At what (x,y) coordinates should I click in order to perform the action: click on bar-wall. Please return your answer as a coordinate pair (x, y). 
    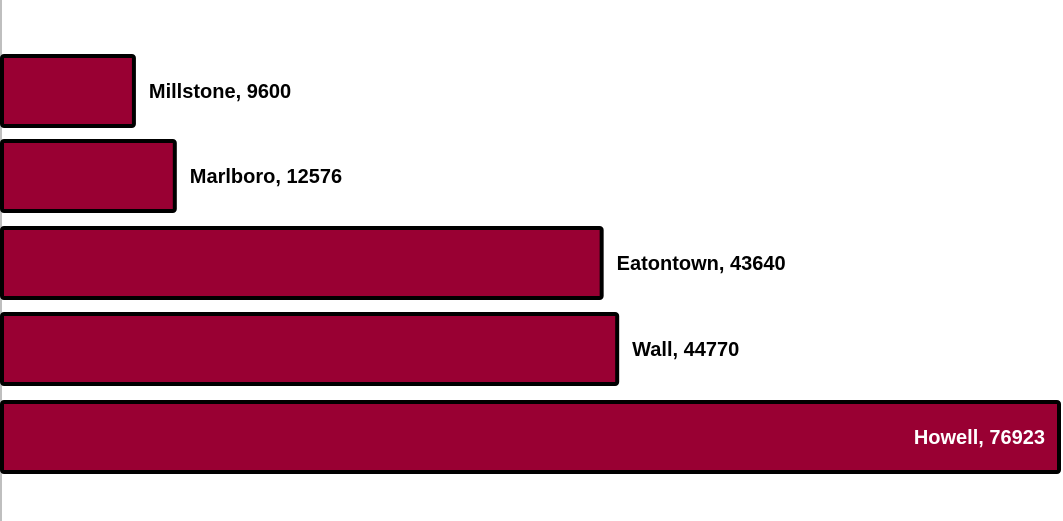
    Looking at the image, I should click on (310, 349).